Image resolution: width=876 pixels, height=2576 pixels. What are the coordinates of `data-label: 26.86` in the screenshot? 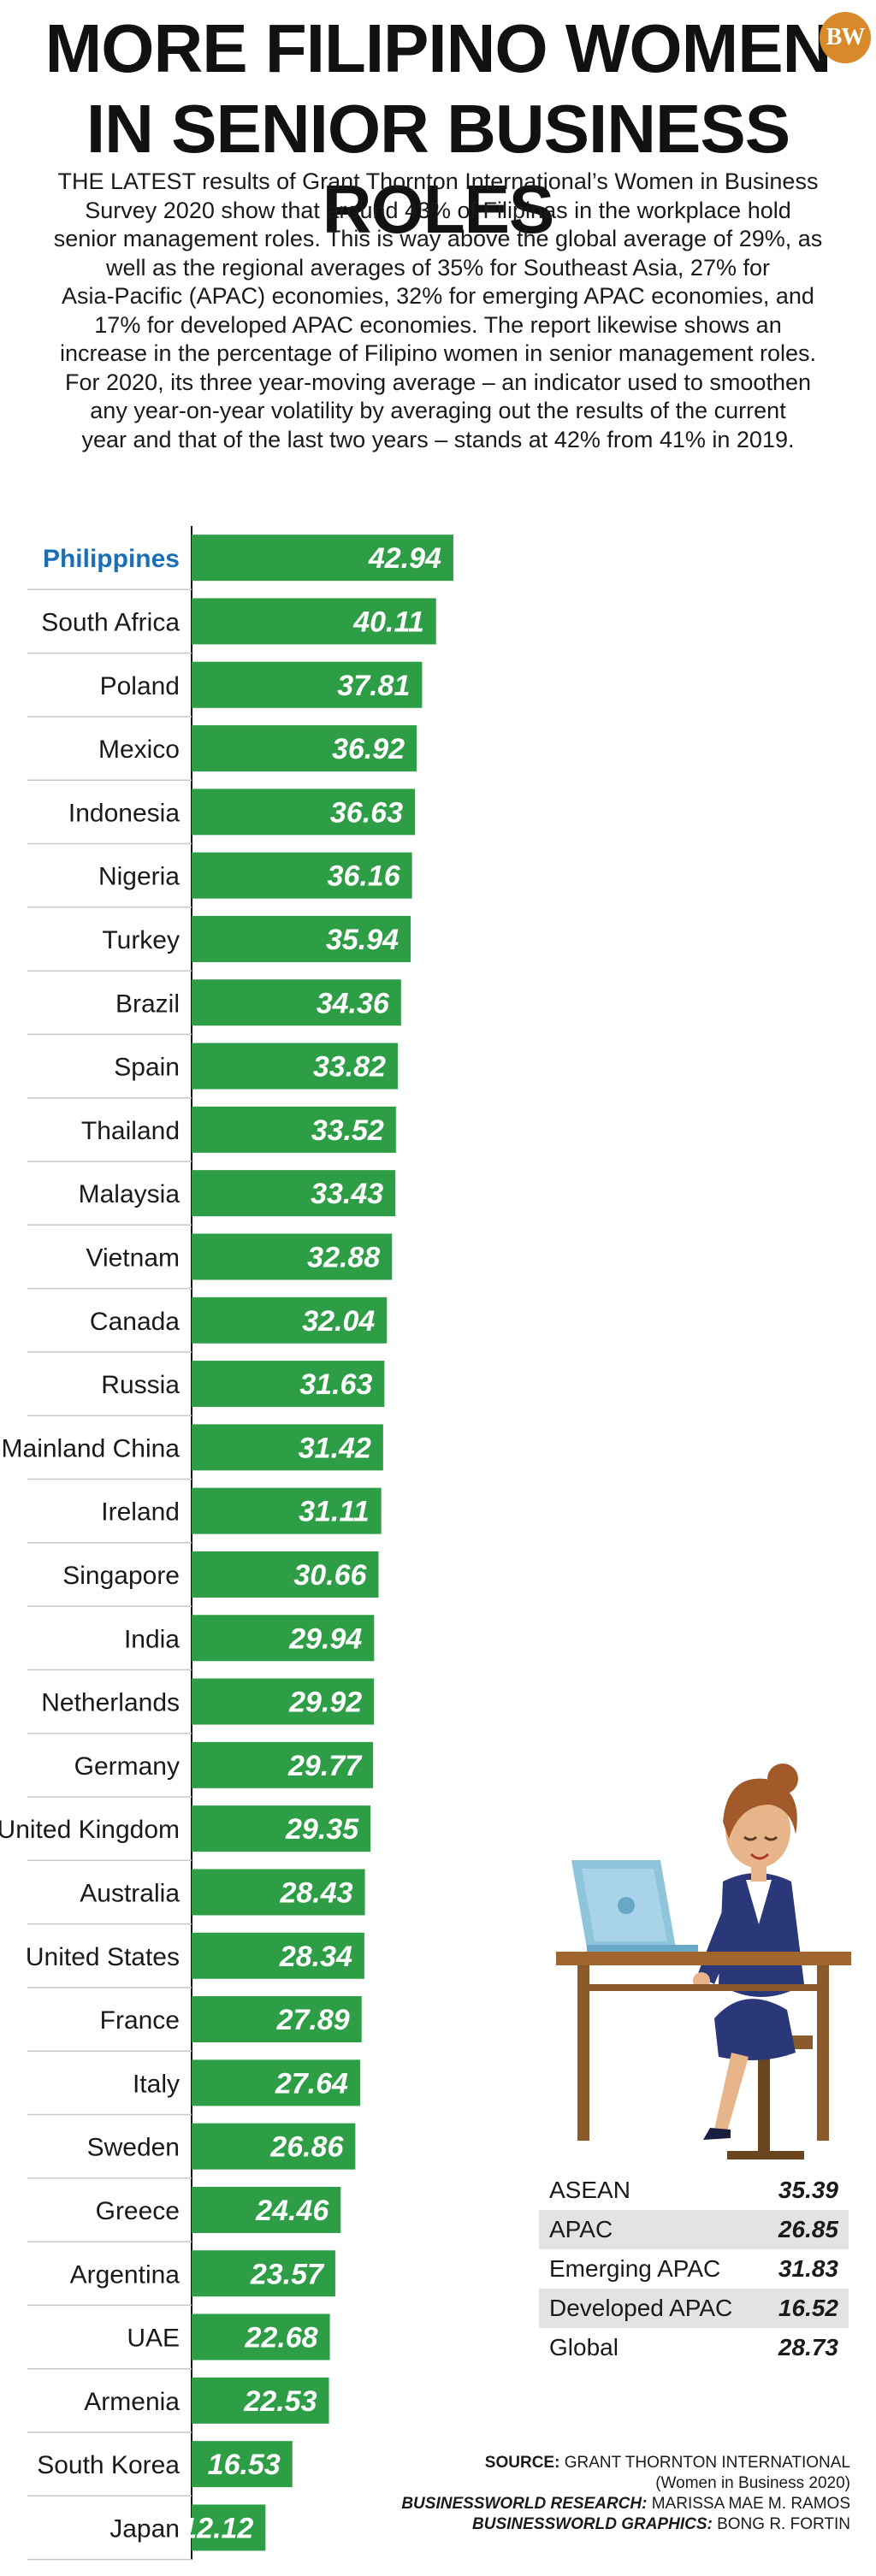 It's located at (306, 2147).